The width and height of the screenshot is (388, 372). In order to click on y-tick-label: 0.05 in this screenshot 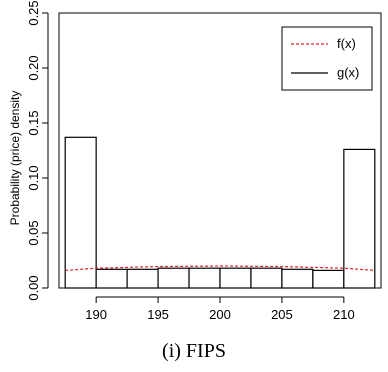, I will do `click(33, 232)`.